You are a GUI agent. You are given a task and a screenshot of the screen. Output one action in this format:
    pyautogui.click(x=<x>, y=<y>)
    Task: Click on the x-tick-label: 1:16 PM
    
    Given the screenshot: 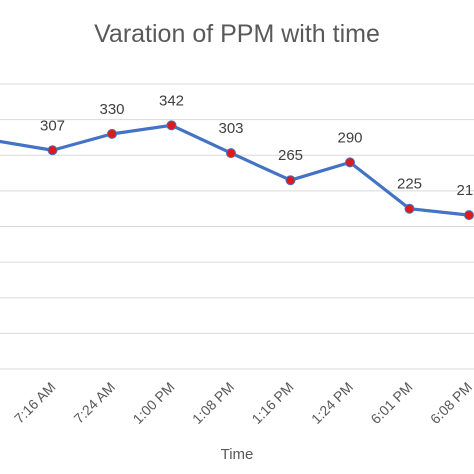 What is the action you would take?
    pyautogui.click(x=272, y=403)
    